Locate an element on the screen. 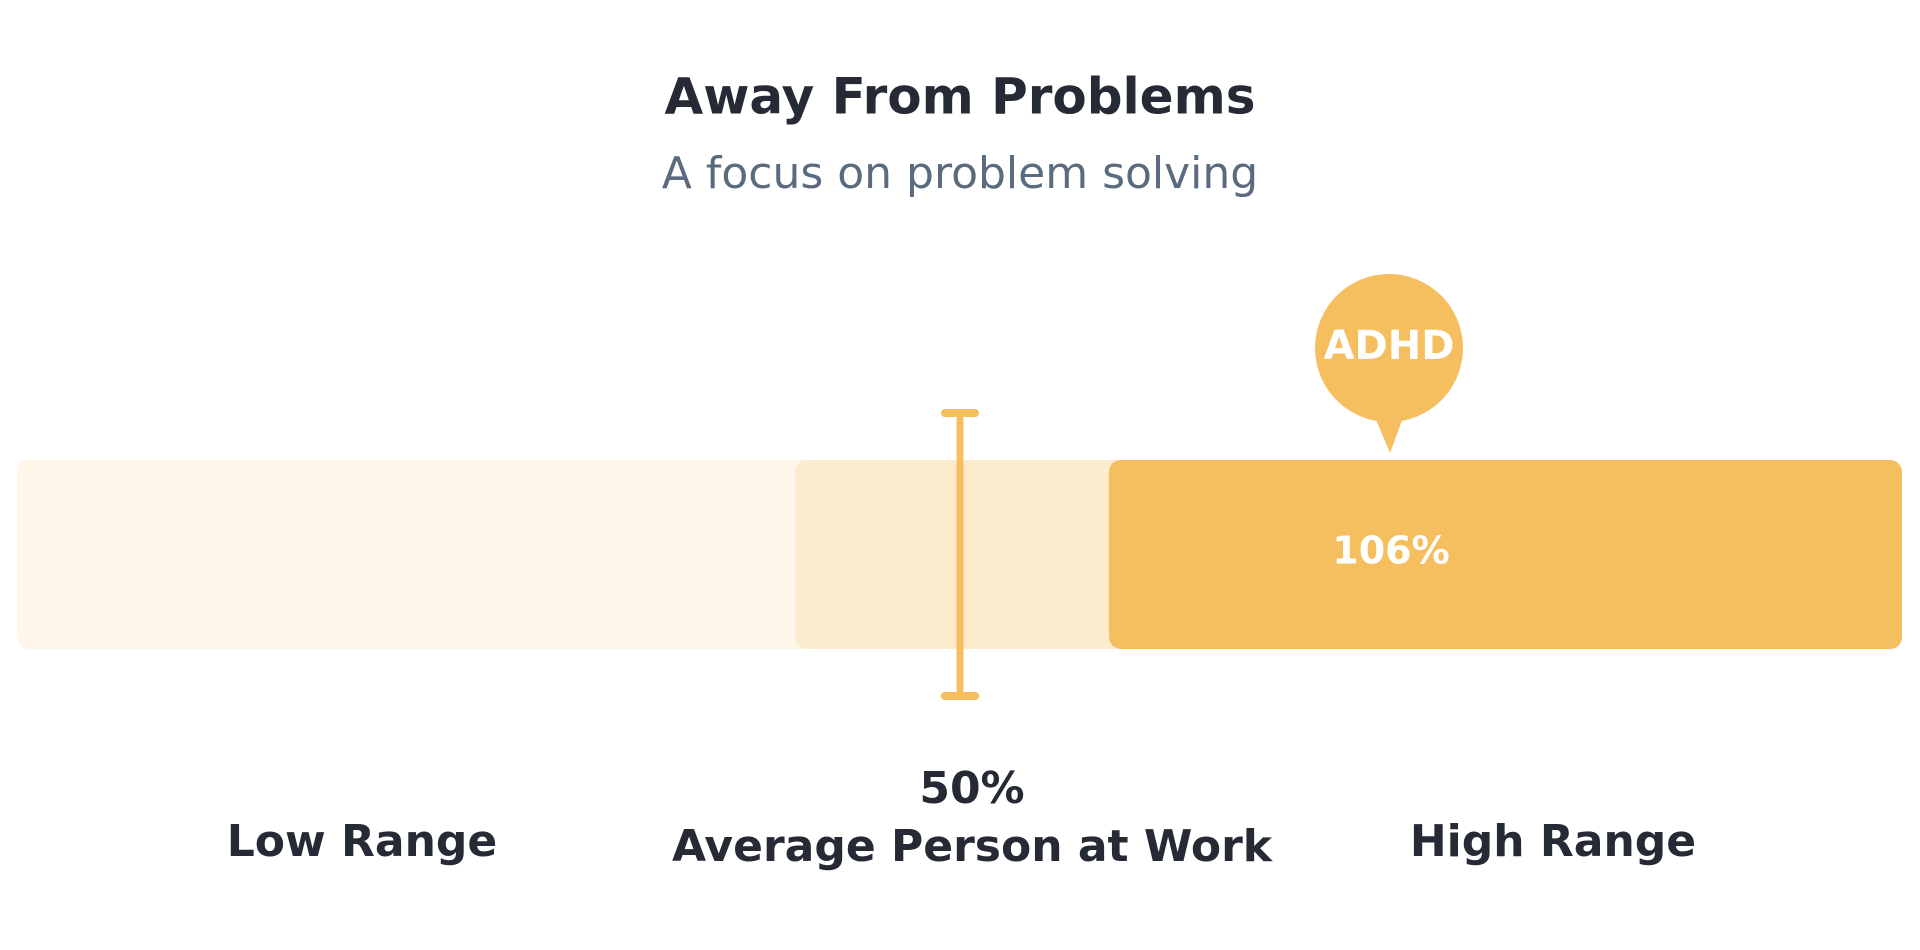  high-range-label: High Range is located at coordinates (1553, 841).